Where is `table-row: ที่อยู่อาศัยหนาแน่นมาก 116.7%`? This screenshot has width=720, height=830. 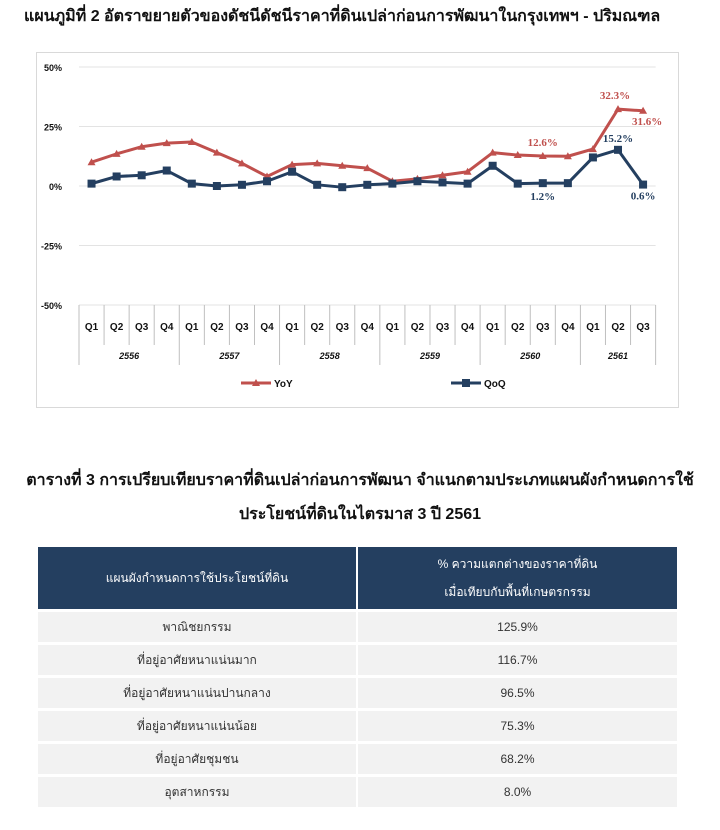
table-row: ที่อยู่อาศัยหนาแน่นมาก 116.7% is located at coordinates (357, 660).